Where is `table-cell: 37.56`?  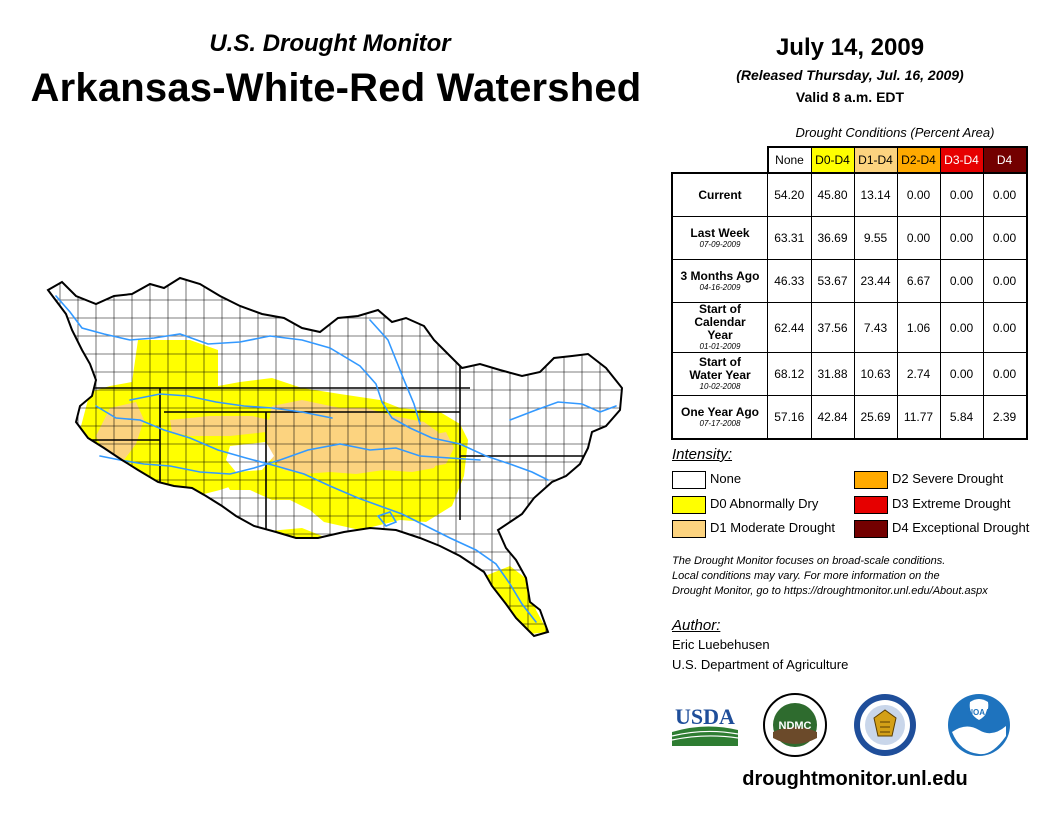
table-cell: 37.56 is located at coordinates (832, 327).